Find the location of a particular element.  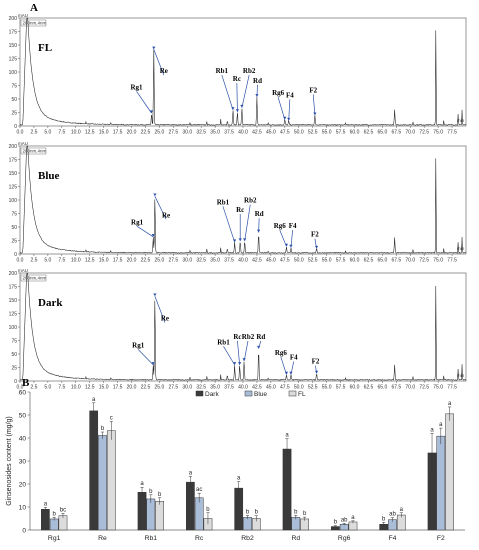

peak-label-f2: F2 is located at coordinates (315, 235).